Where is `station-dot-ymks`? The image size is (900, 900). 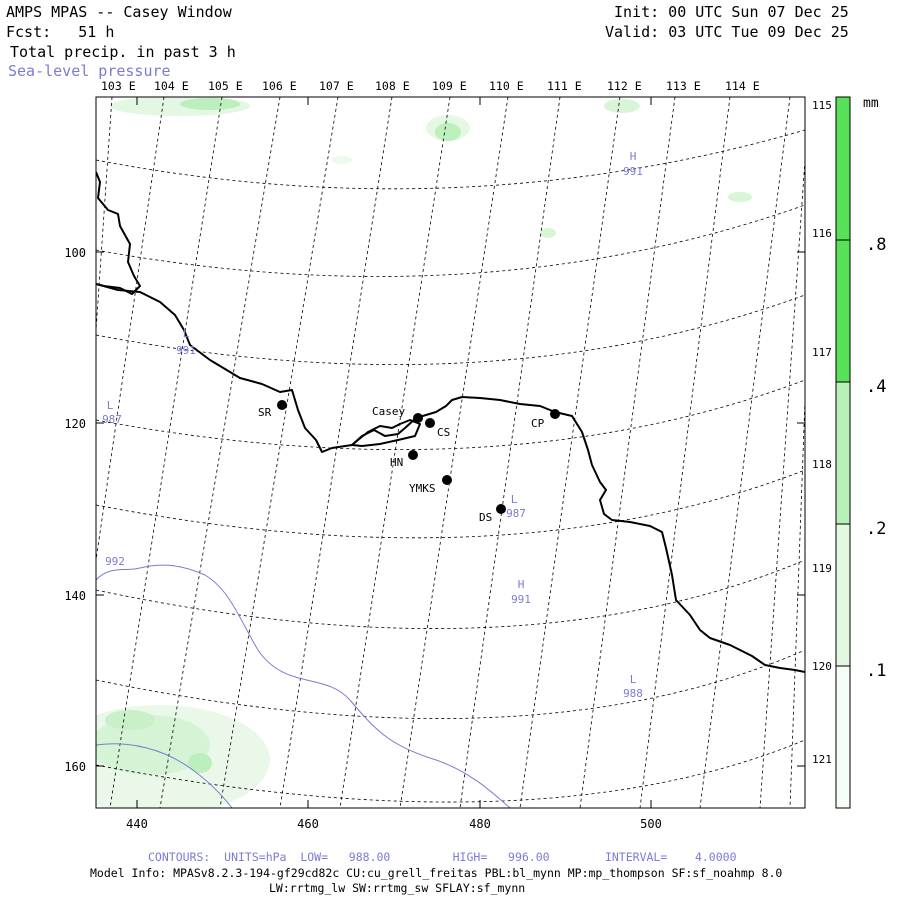
station-dot-ymks is located at coordinates (447, 480).